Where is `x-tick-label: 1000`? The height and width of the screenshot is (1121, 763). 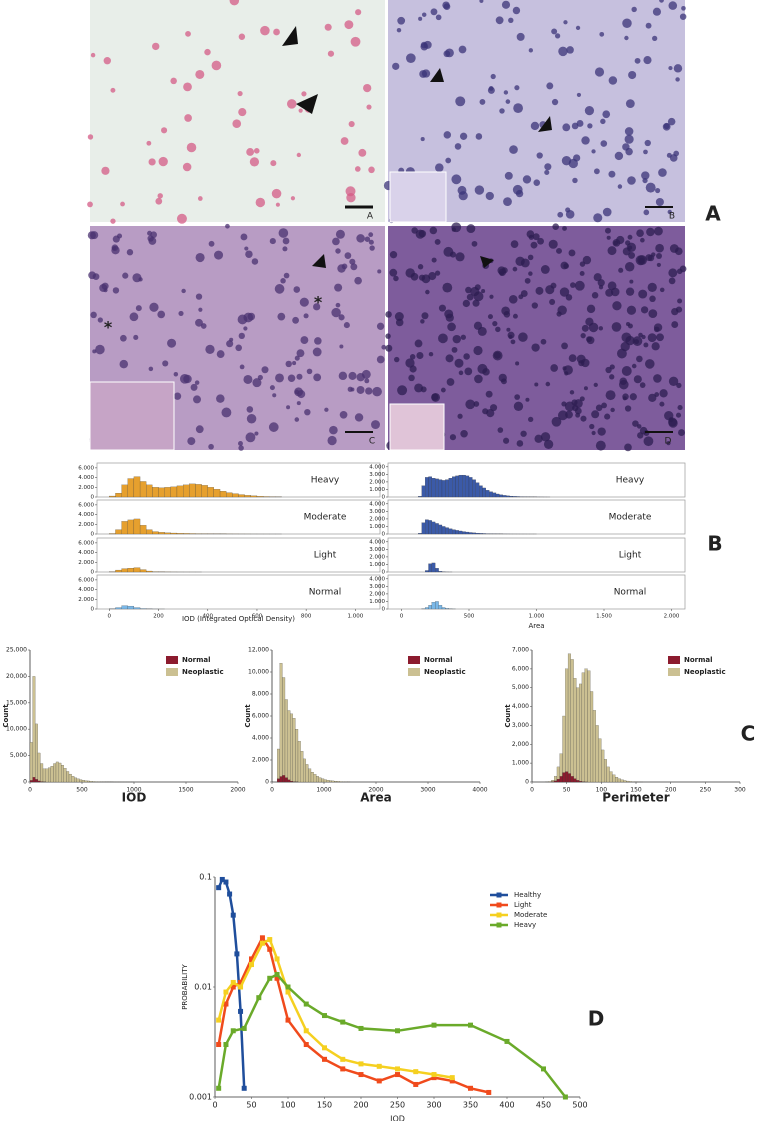 x-tick-label: 1000 is located at coordinates (323, 790).